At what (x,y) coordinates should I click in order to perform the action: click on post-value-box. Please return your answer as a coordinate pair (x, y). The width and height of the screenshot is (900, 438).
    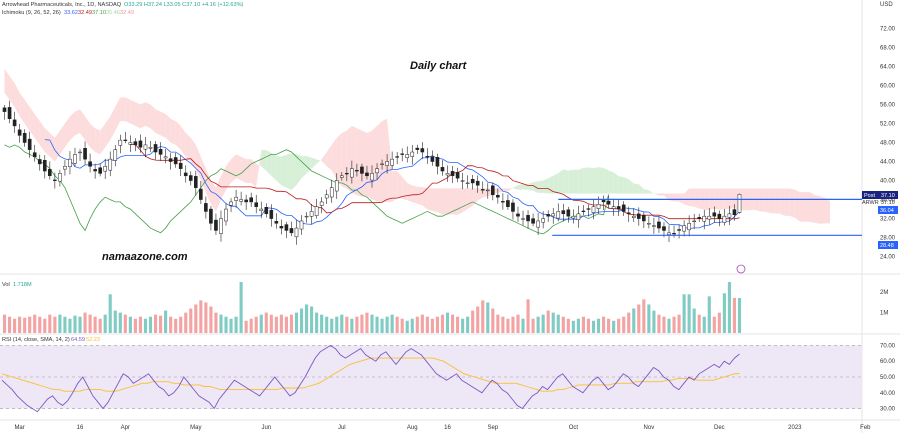
    Looking at the image, I should click on (889, 195).